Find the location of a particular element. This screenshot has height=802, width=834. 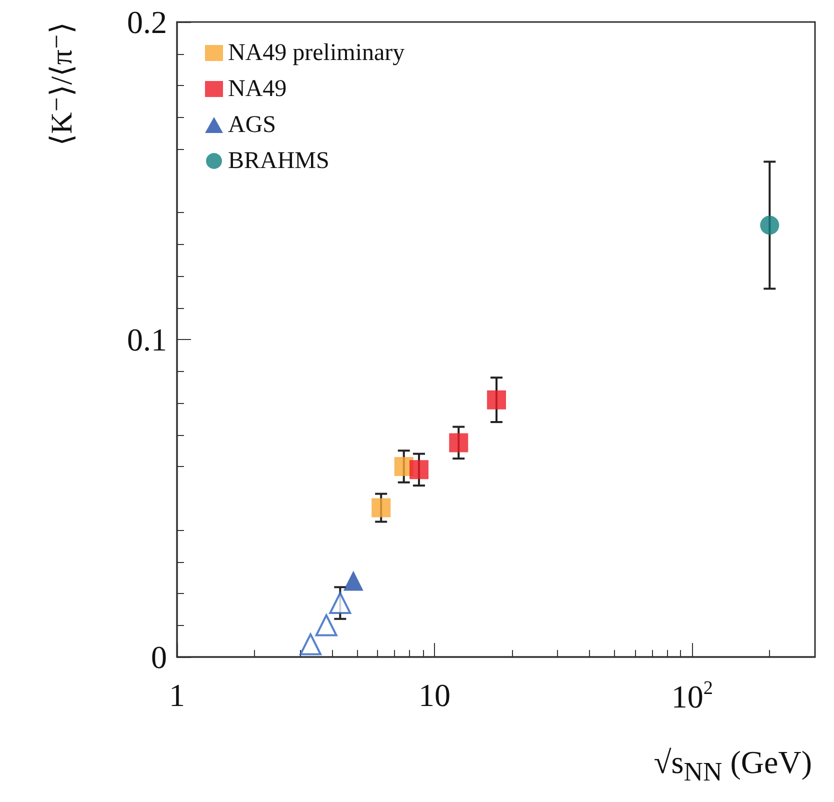

legend-label: NA49 preliminary is located at coordinates (316, 53).